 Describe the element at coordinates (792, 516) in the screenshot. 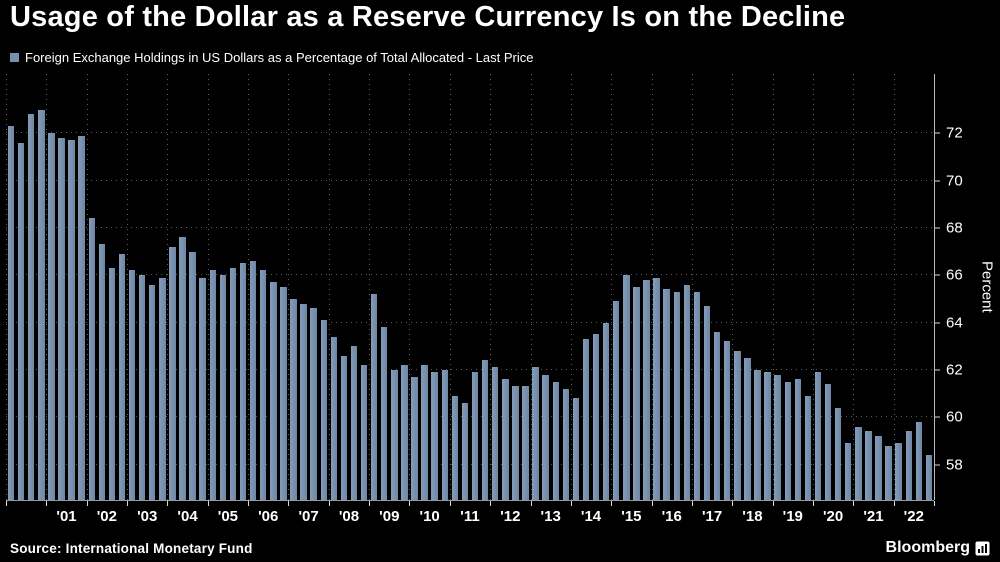

I see `x-tick-label: '19` at that location.